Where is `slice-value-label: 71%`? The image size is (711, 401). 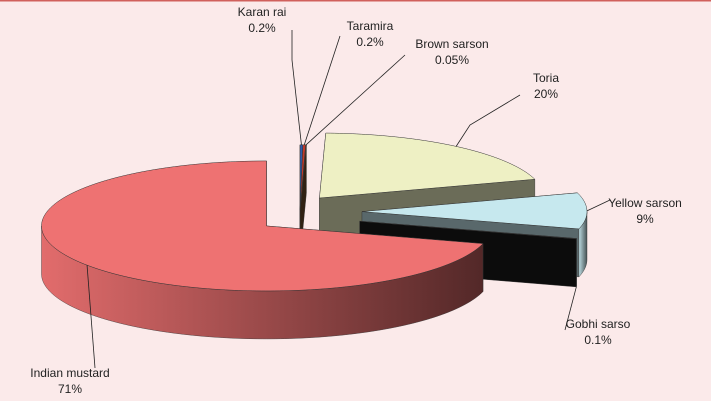
slice-value-label: 71% is located at coordinates (70, 389).